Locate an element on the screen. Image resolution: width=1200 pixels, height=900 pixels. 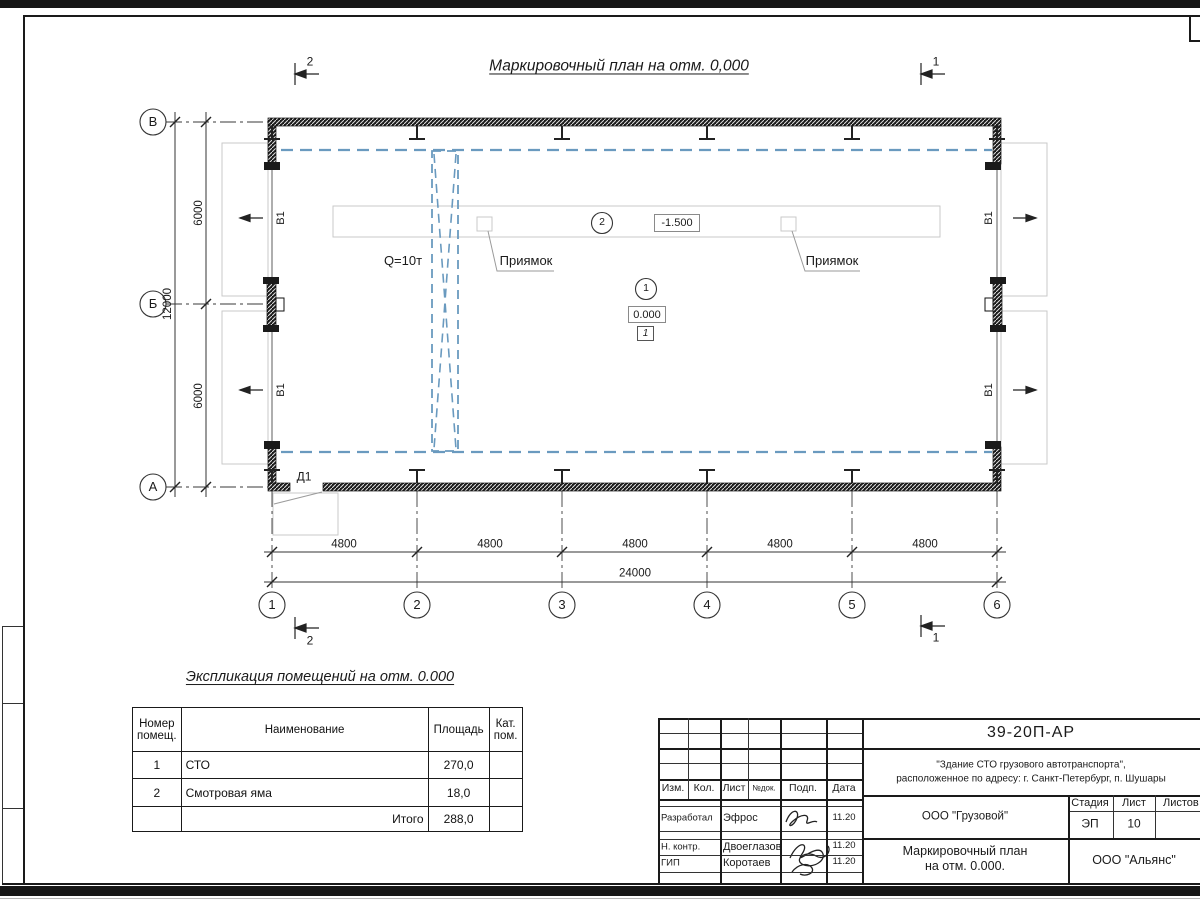
organization-name: ООО "Альянс" is located at coordinates (1134, 860).